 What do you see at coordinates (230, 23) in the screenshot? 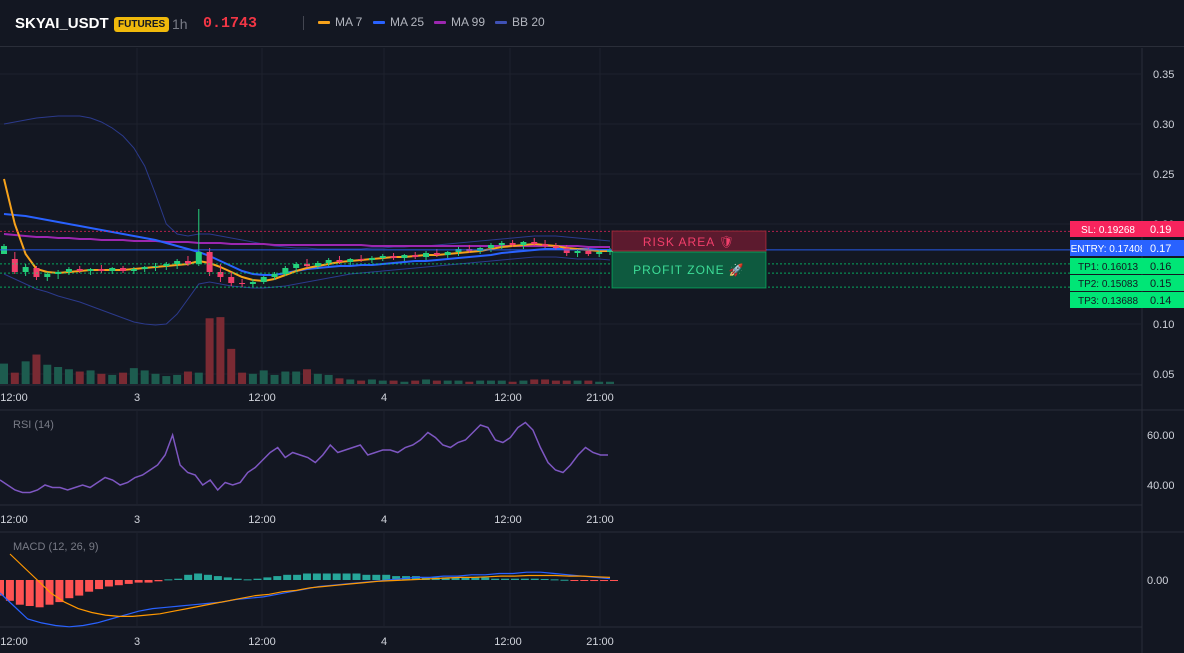
I see `last-price: 0.1743` at bounding box center [230, 23].